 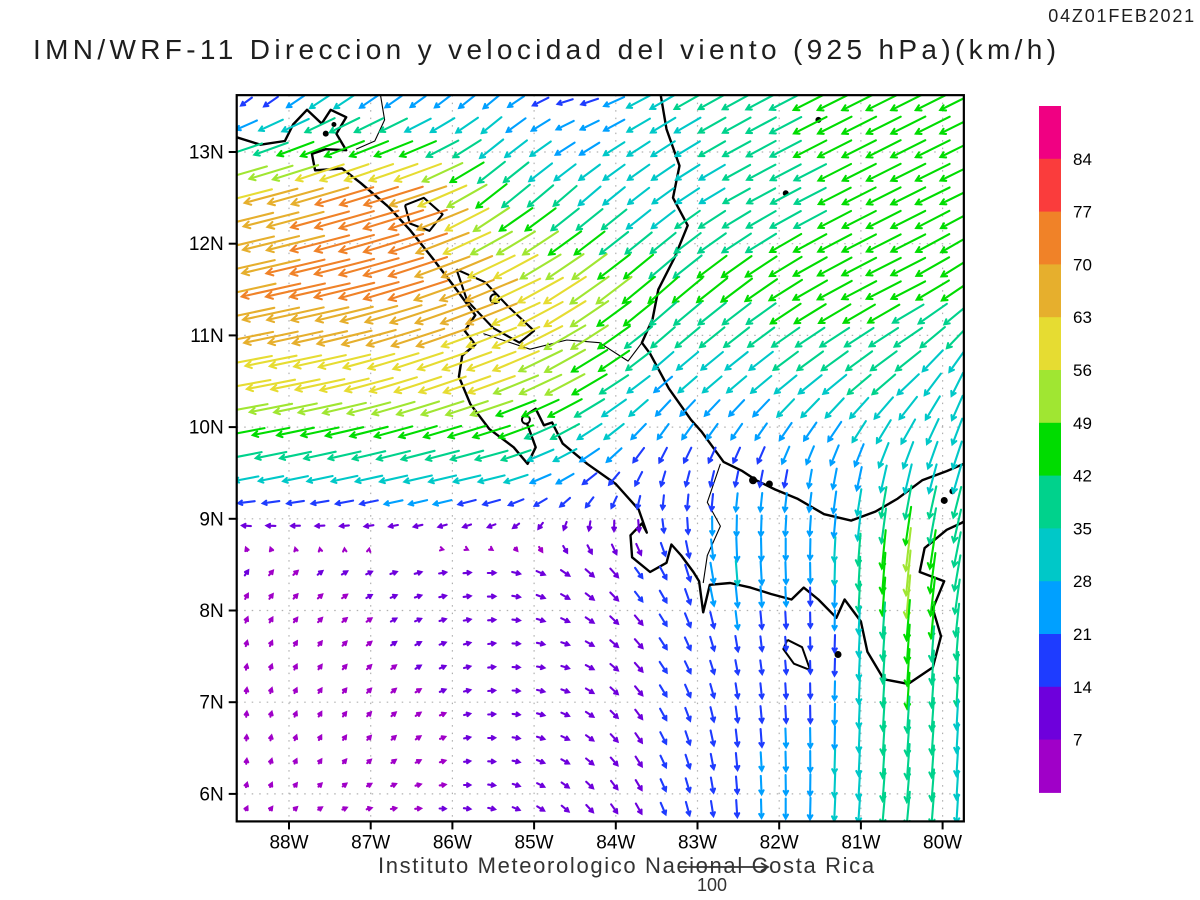 I want to click on y-tick-label: 13N, so click(x=206, y=153).